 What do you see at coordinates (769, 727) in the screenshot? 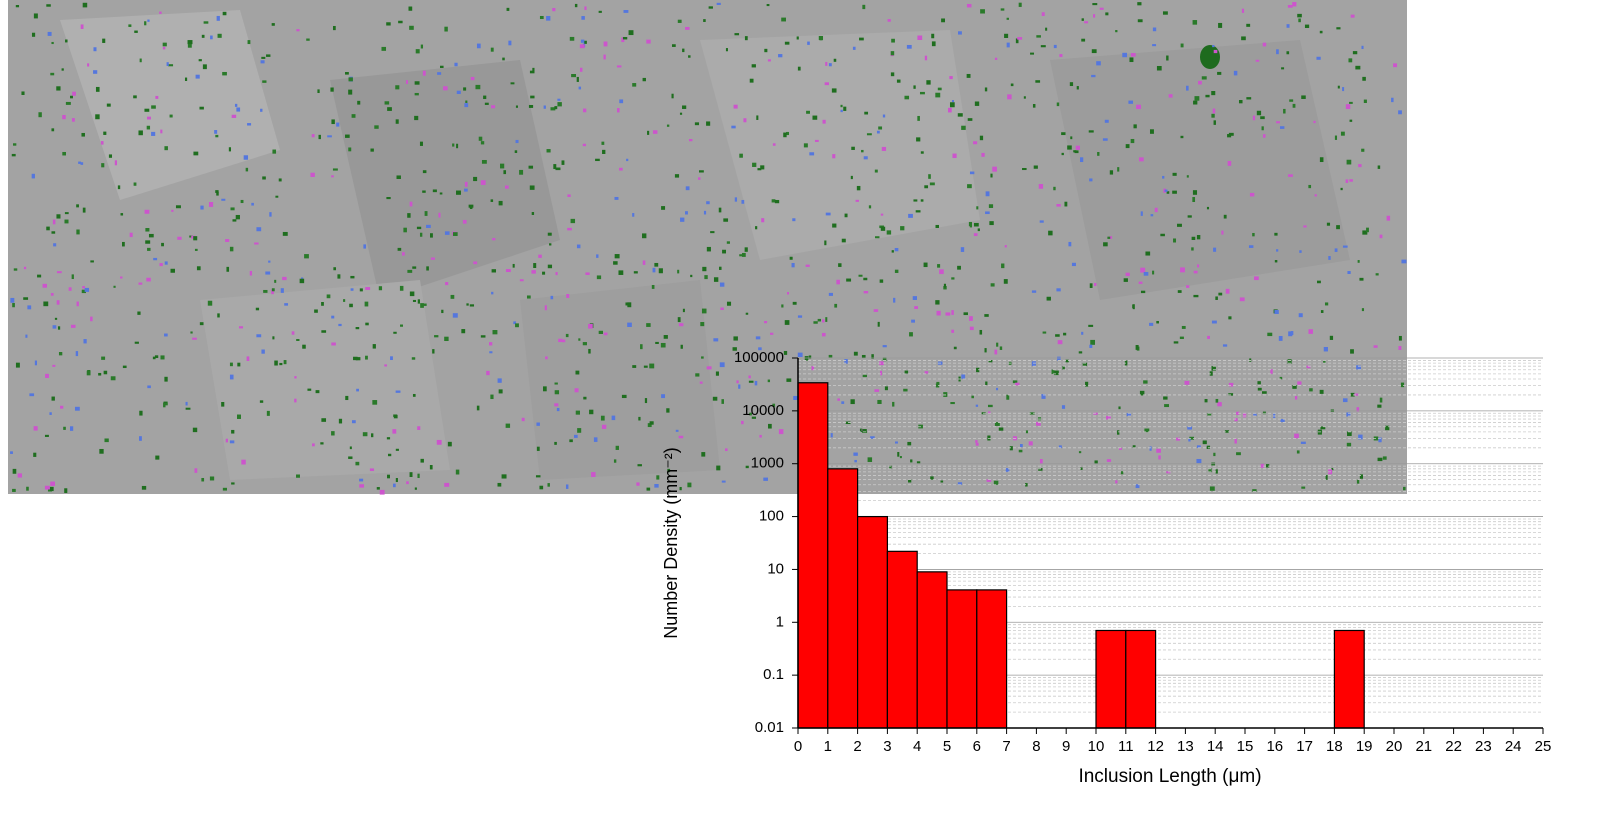
I see `y-tick-label: 0.01` at bounding box center [769, 727].